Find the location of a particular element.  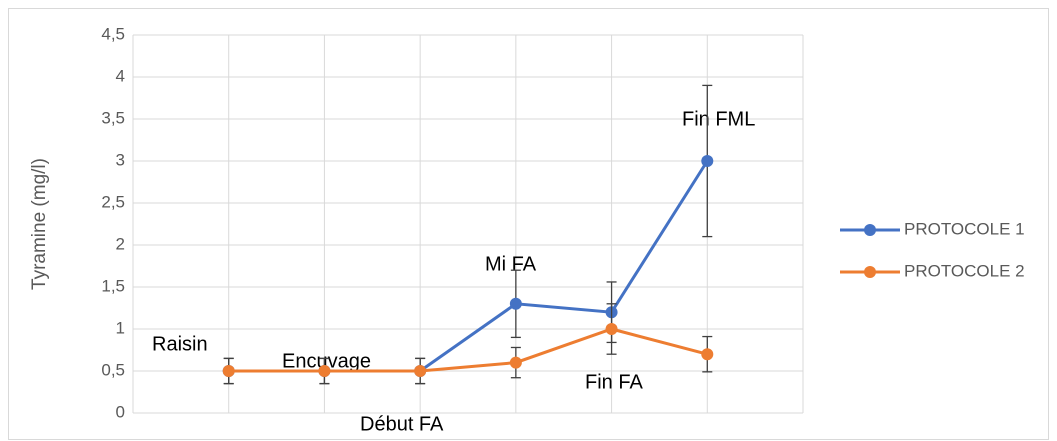

y-tick-label: 4,5 is located at coordinates (113, 33).